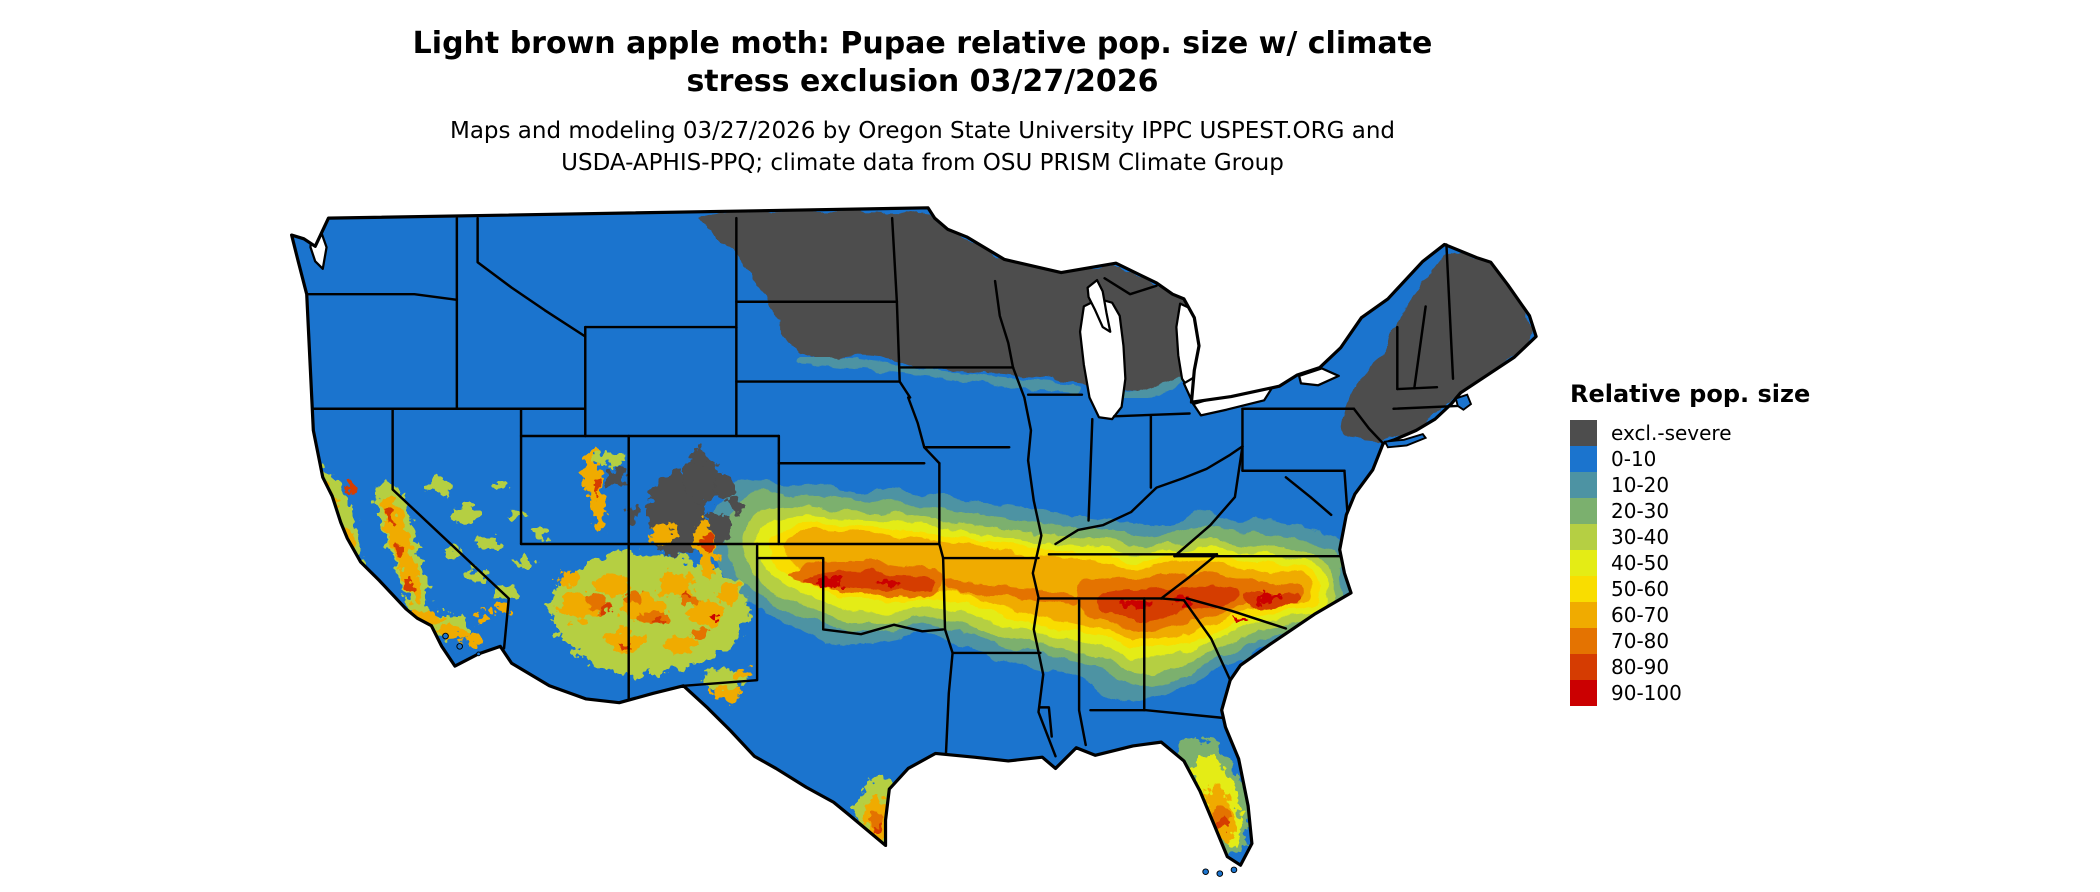 This screenshot has height=892, width=2100. What do you see at coordinates (1690, 589) in the screenshot?
I see `legend-item: 50-60` at bounding box center [1690, 589].